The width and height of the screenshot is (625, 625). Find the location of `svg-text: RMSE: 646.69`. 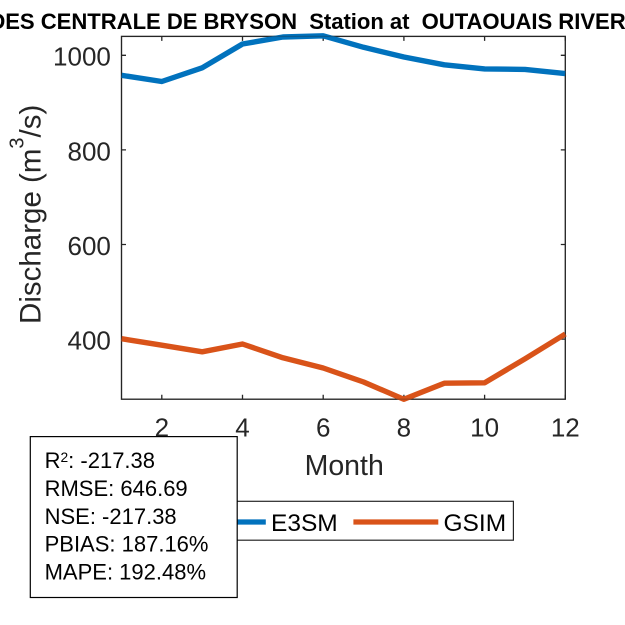

svg-text: RMSE: 646.69 is located at coordinates (116, 488).